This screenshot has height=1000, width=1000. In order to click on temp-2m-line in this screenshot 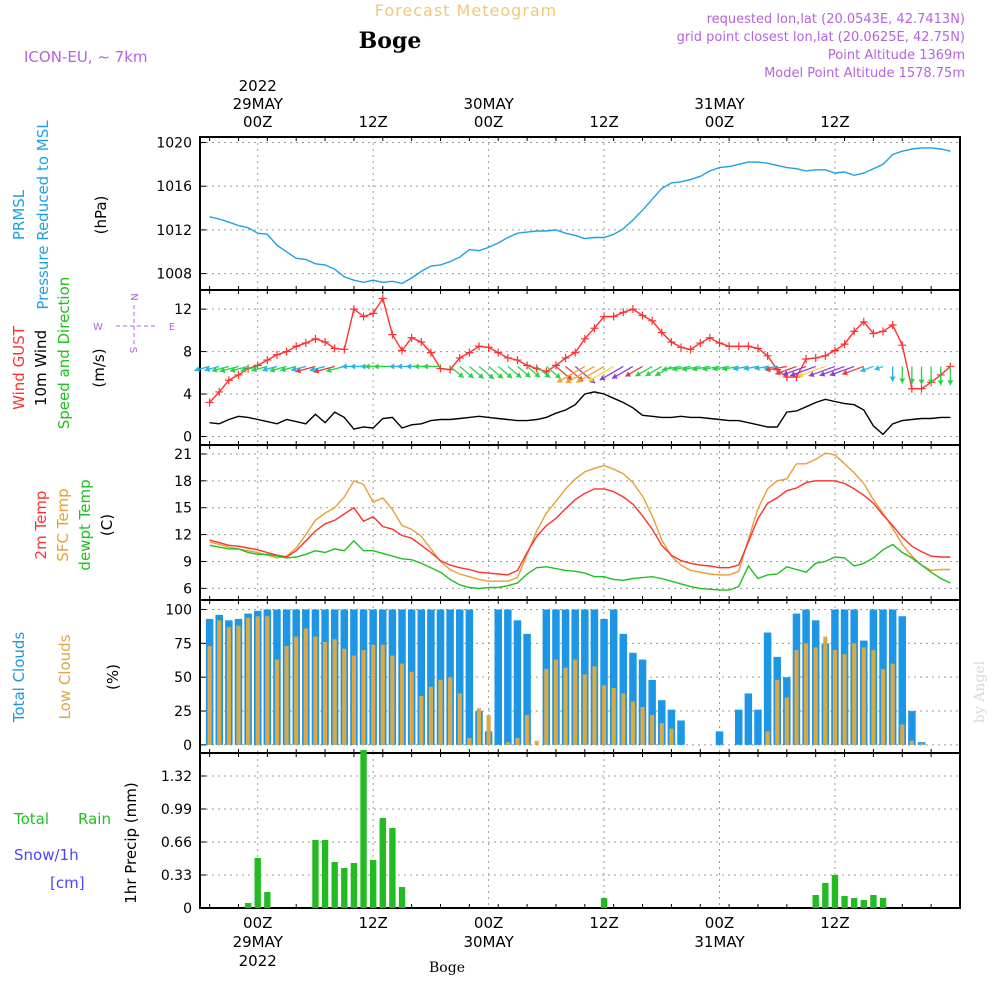, I will do `click(580, 528)`.